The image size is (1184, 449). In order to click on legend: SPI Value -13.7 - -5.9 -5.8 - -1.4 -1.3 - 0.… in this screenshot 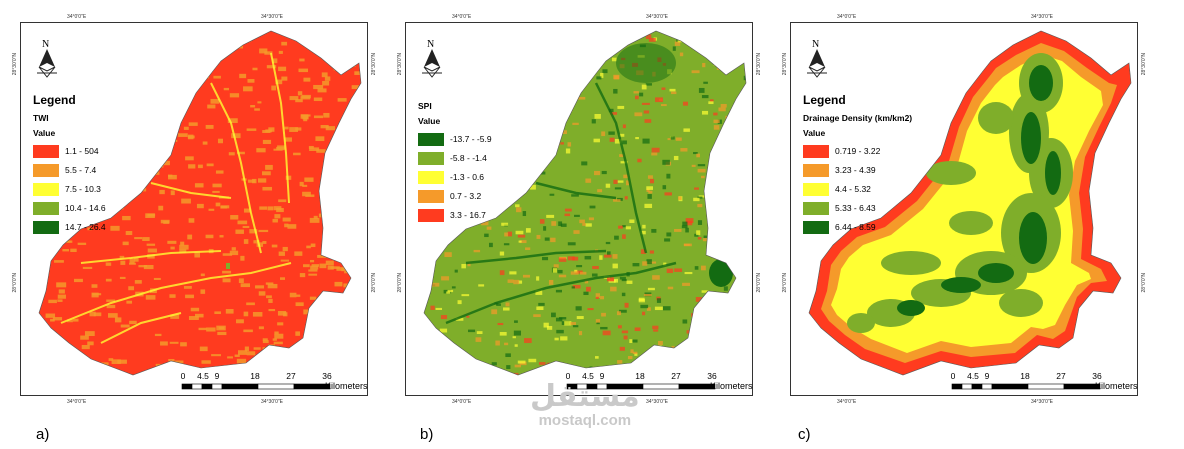, I will do `click(455, 163)`.